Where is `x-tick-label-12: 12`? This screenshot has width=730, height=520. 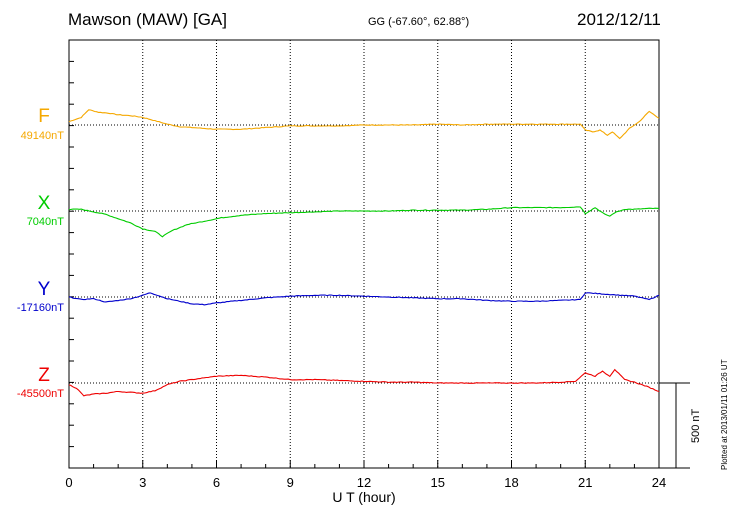 x-tick-label-12: 12 is located at coordinates (364, 482).